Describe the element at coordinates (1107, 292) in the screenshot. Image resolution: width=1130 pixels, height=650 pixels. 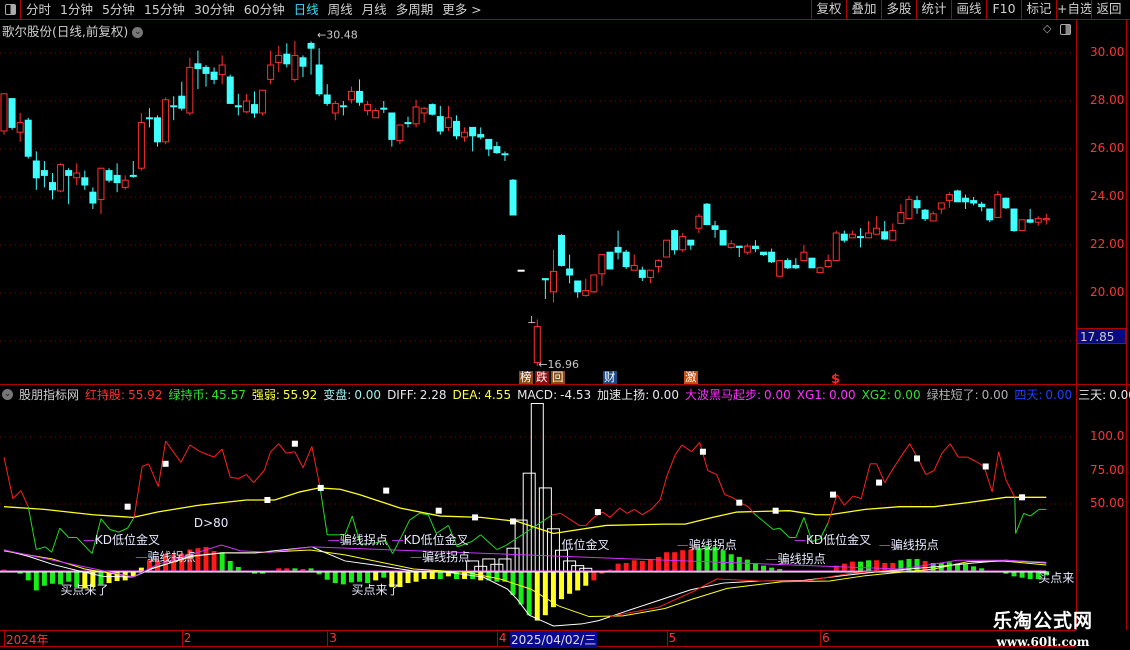
I see `price-axis-label: 20.00` at that location.